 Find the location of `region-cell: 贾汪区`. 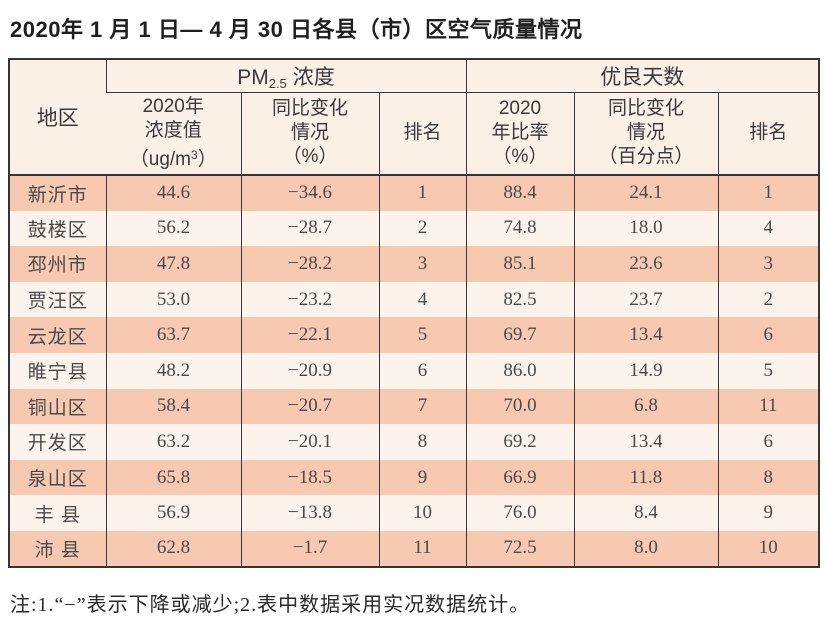

region-cell: 贾汪区 is located at coordinates (57, 299).